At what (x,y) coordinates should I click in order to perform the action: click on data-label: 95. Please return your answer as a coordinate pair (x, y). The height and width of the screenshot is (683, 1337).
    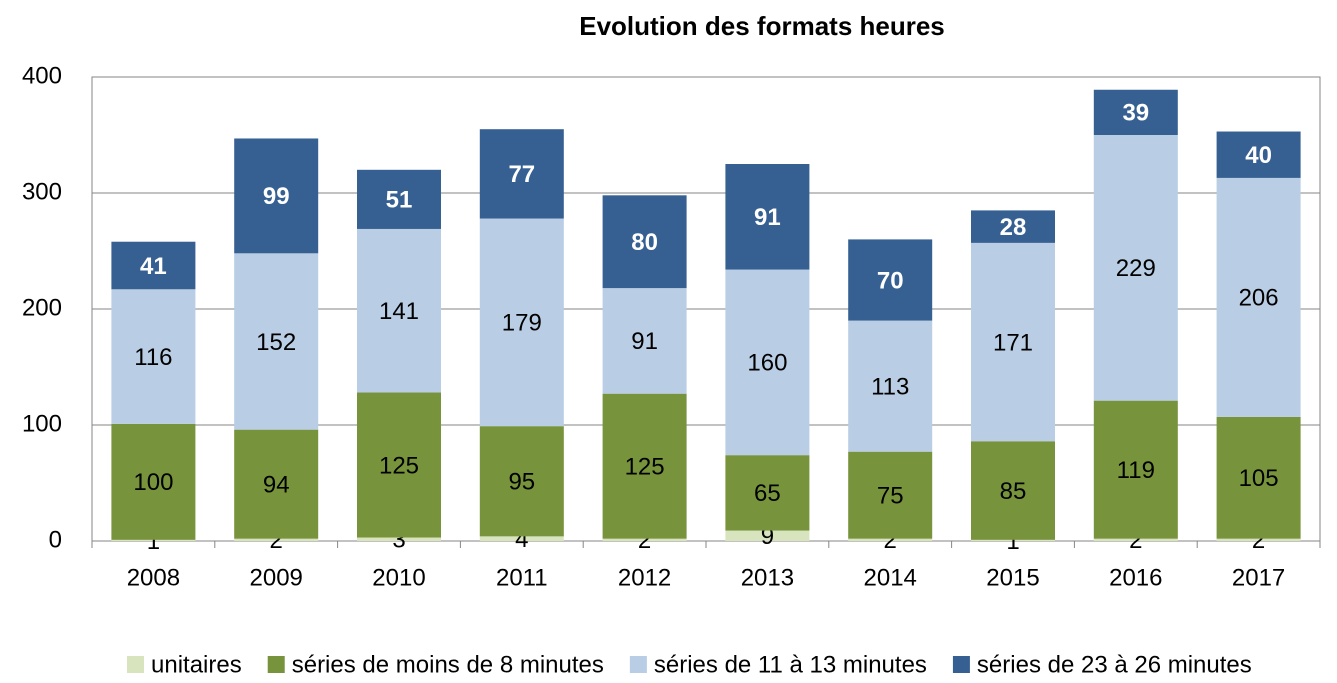
    Looking at the image, I should click on (521, 482).